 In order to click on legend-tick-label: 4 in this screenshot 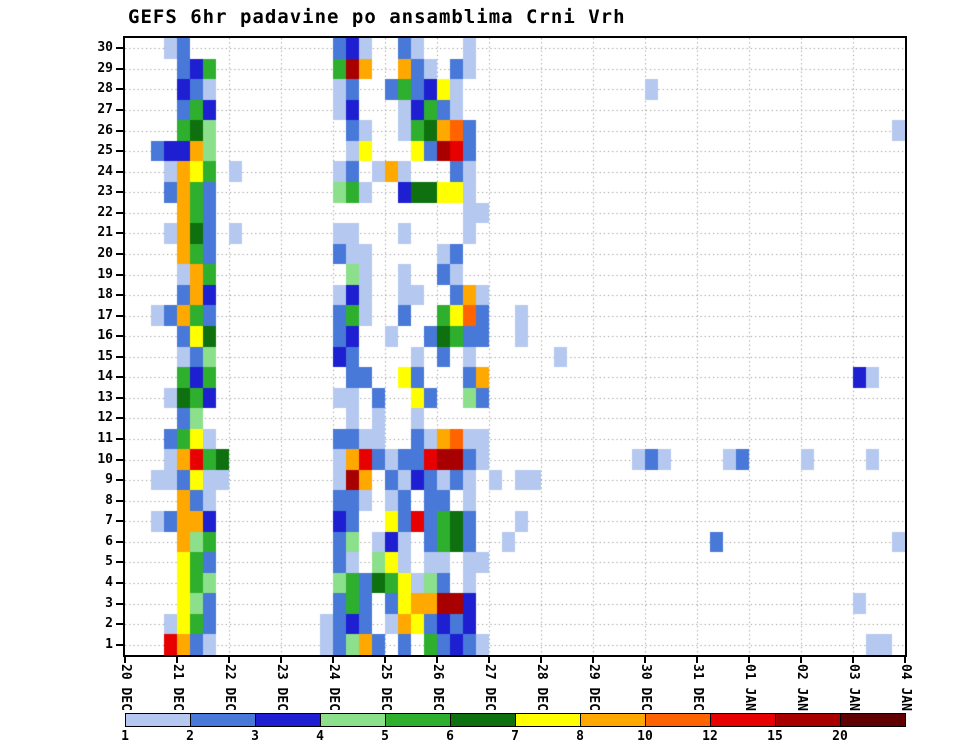, I will do `click(320, 735)`.